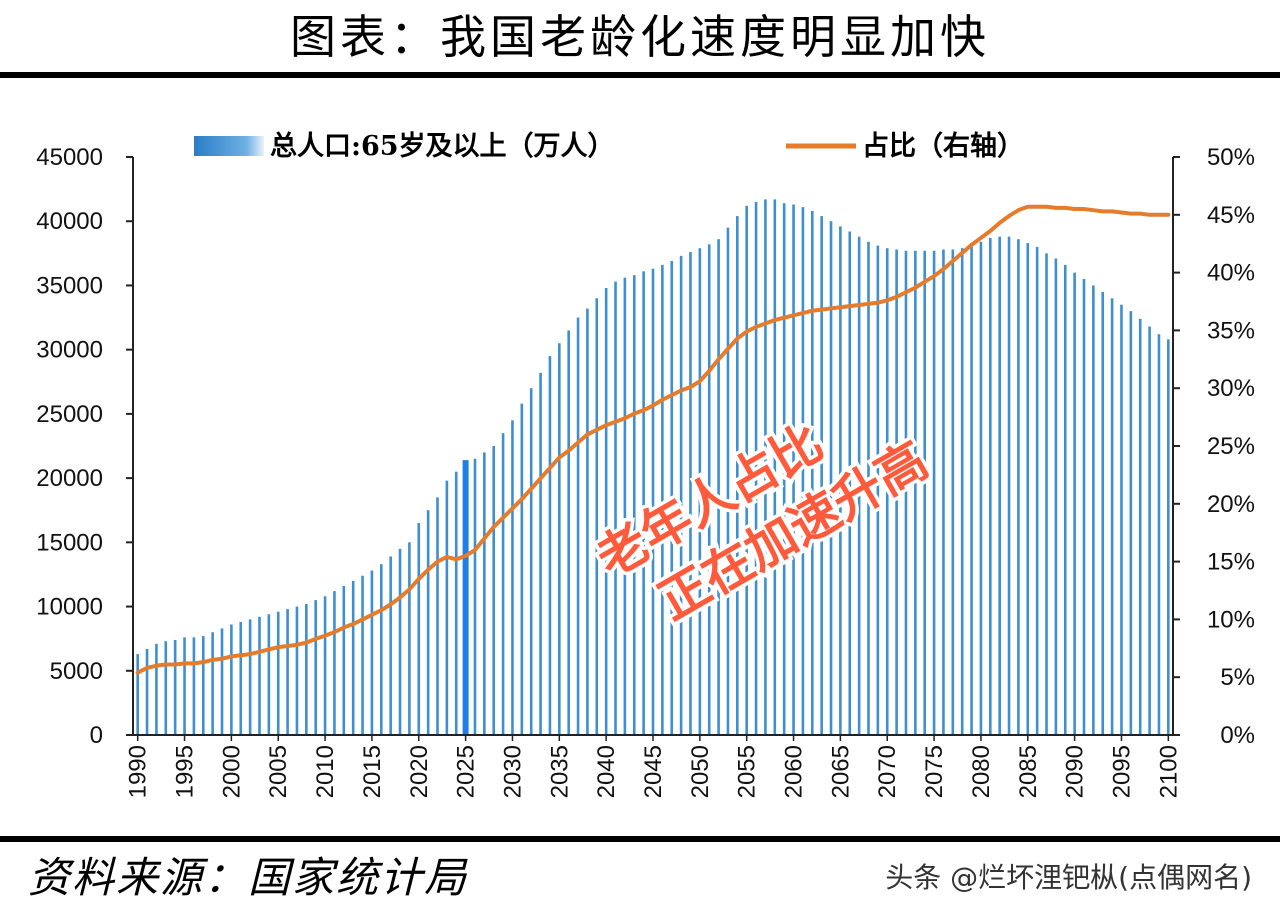 This screenshot has width=1280, height=920. Describe the element at coordinates (609, 146) in the screenshot. I see `legend: 总人口:65岁及以上（万人） 占比（右轴）` at that location.